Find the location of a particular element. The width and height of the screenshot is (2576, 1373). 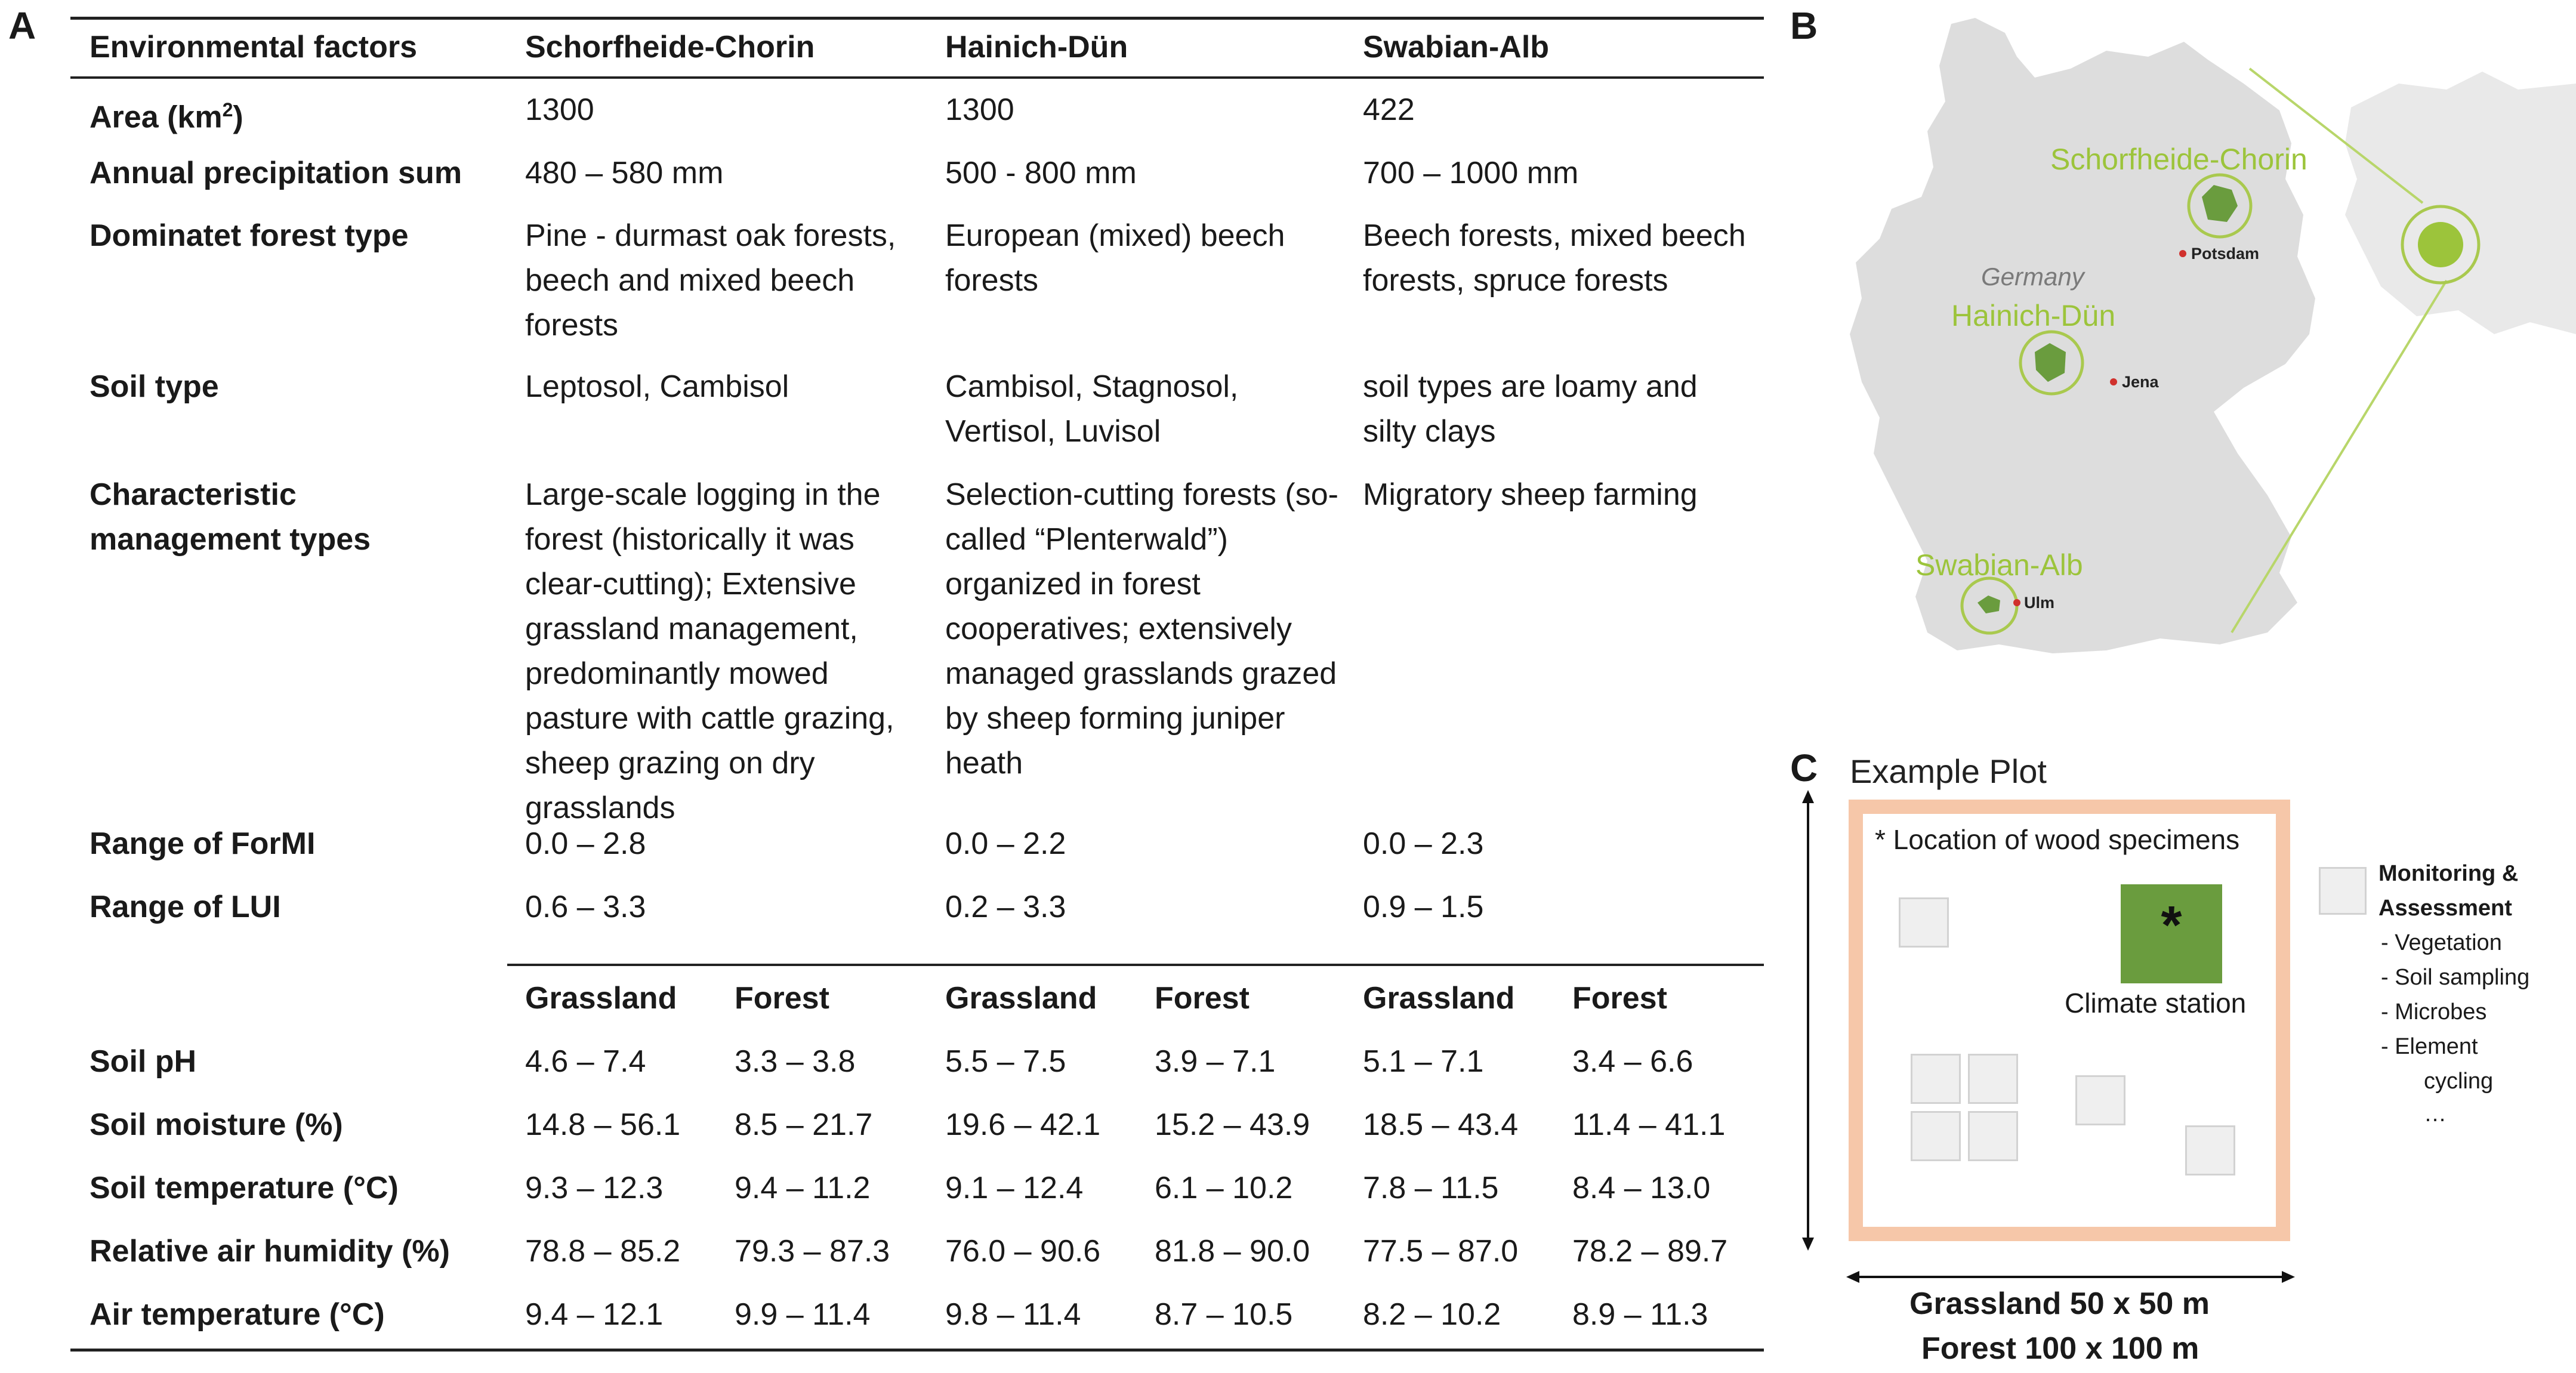

legend-item-cycling: cycling is located at coordinates (2459, 1082).